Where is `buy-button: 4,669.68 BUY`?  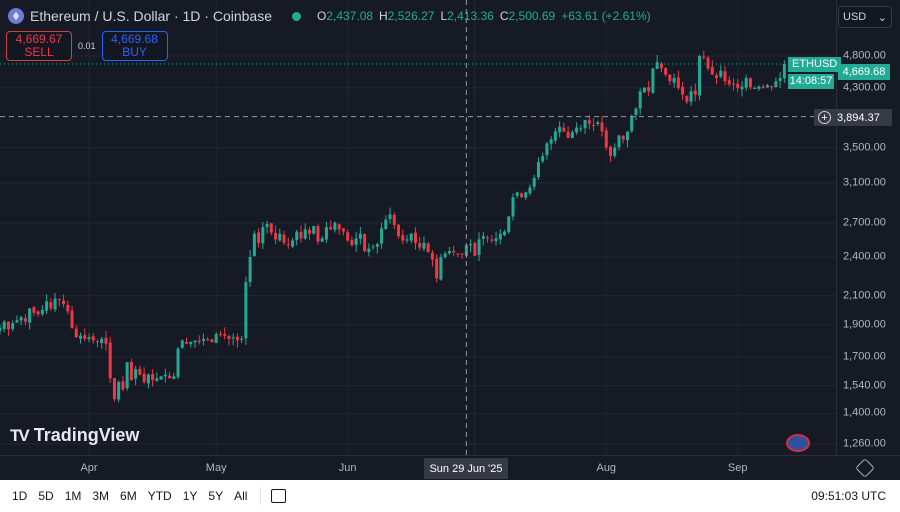
buy-button: 4,669.68 BUY is located at coordinates (134, 46).